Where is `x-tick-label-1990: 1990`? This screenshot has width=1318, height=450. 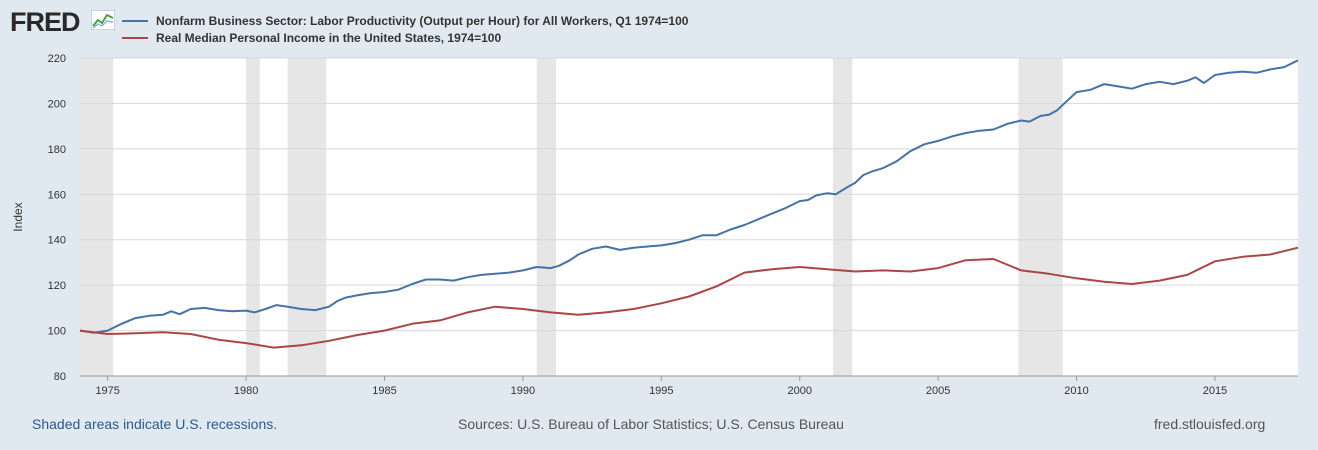 x-tick-label-1990: 1990 is located at coordinates (523, 391).